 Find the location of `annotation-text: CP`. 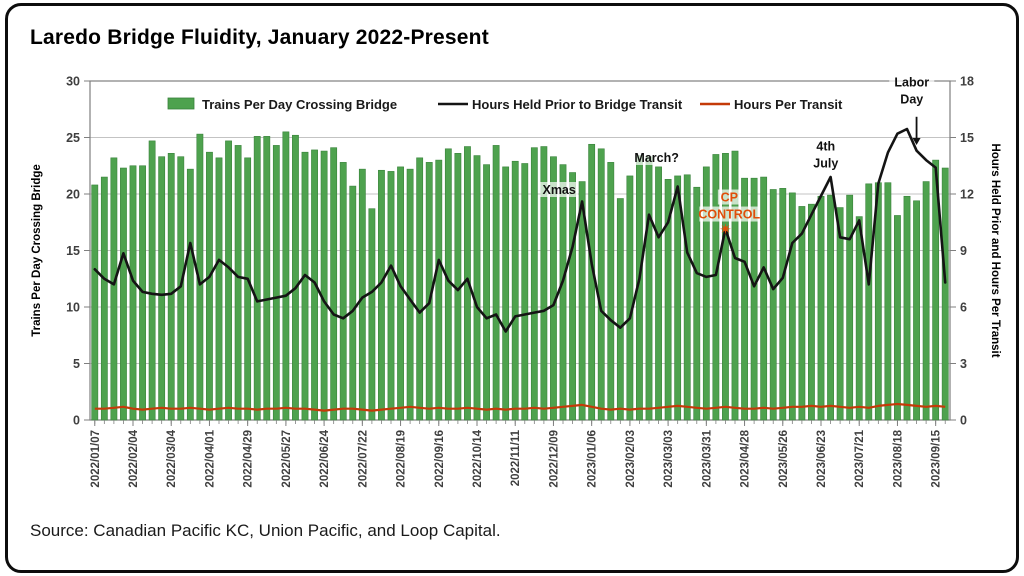

annotation-text: CP is located at coordinates (729, 198).